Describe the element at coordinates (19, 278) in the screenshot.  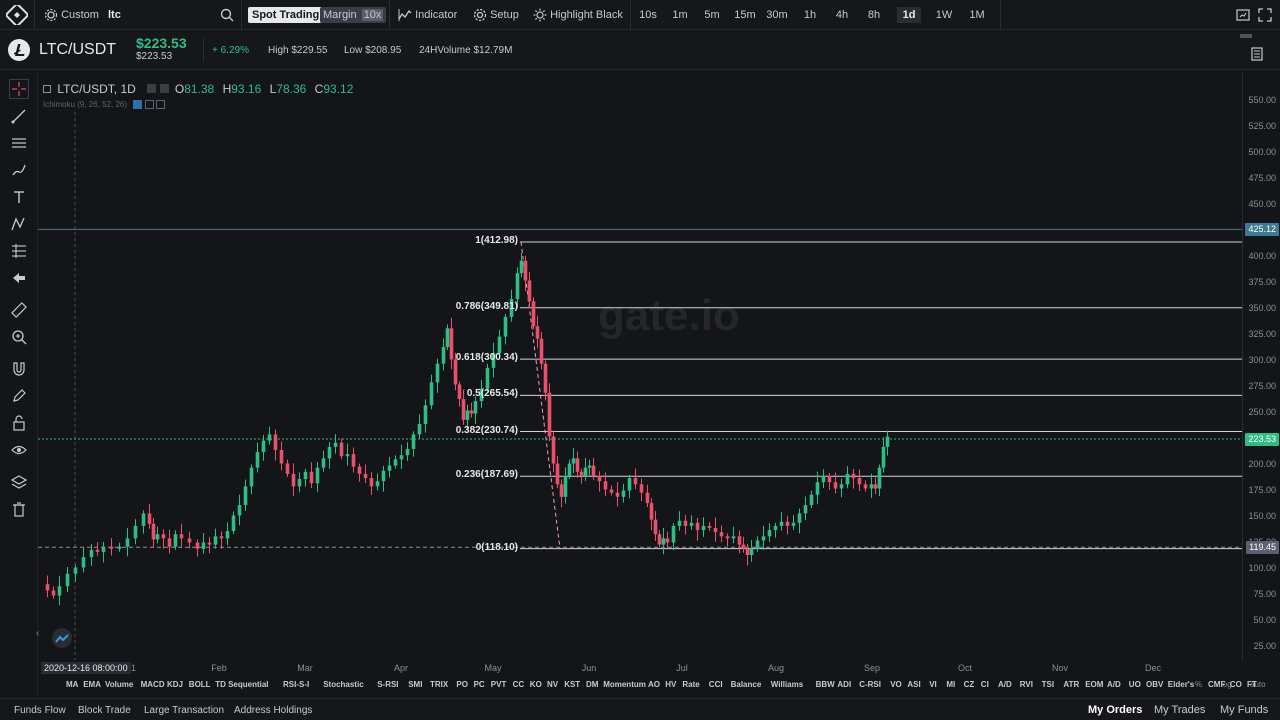
I see `back-arrow-icon` at that location.